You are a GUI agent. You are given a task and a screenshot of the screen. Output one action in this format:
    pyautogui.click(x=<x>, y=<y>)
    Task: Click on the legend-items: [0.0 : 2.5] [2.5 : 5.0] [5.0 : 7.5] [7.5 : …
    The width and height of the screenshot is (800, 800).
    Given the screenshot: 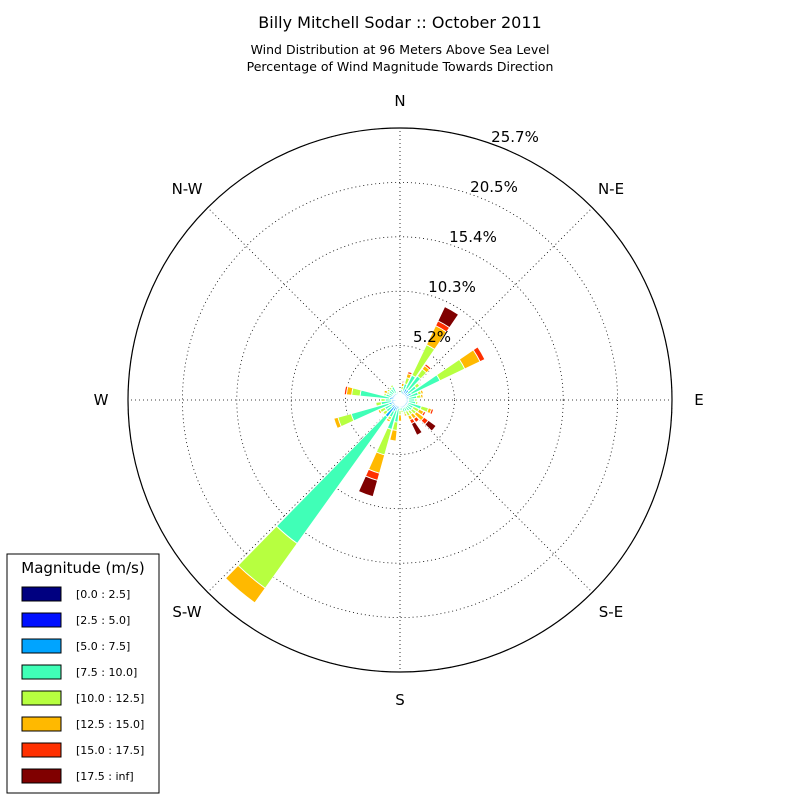 What is the action you would take?
    pyautogui.click(x=82, y=685)
    